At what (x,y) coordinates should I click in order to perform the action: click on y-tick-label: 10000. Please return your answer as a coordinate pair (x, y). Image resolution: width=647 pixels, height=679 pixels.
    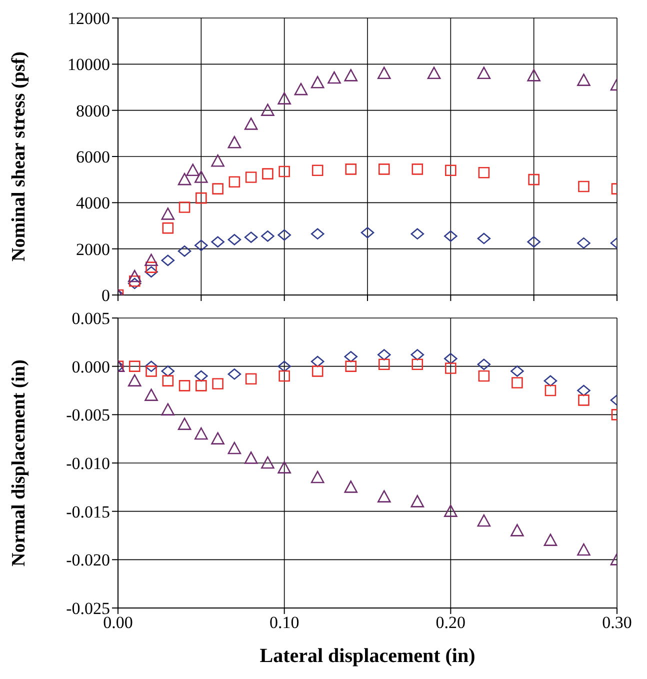
    Looking at the image, I should click on (89, 64).